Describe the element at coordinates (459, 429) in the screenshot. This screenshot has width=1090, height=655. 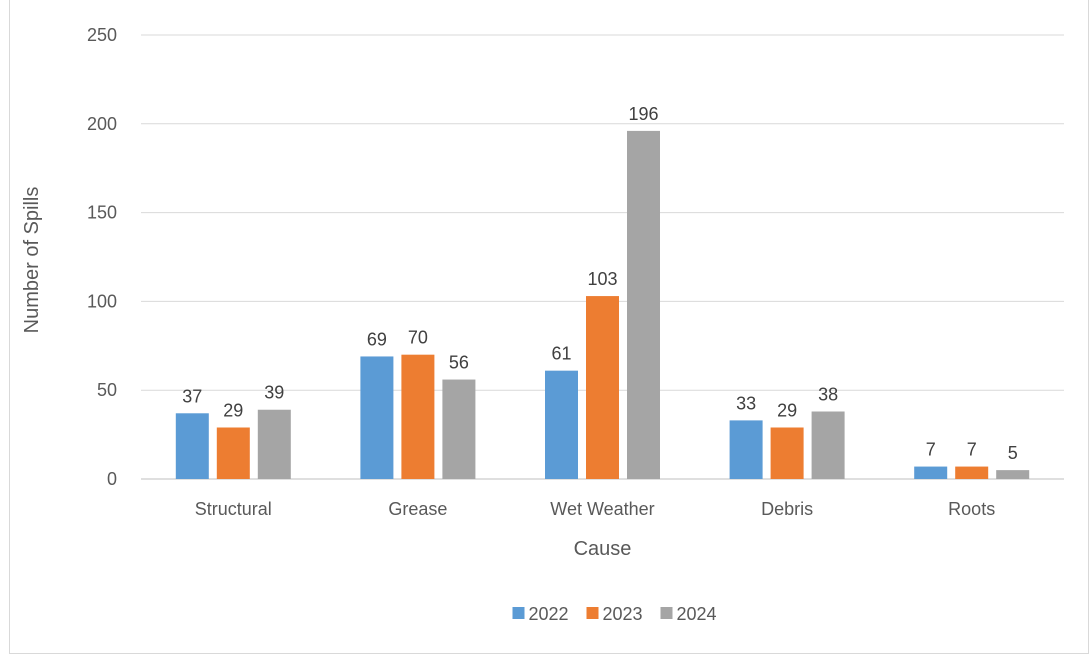
I see `bar-2024-grease` at that location.